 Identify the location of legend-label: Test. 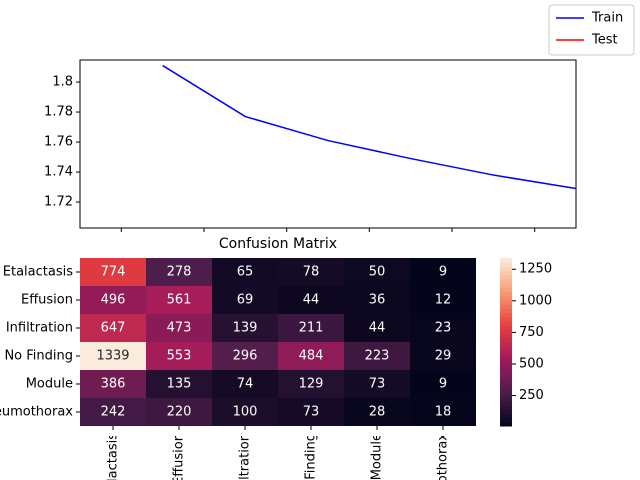
(604, 40).